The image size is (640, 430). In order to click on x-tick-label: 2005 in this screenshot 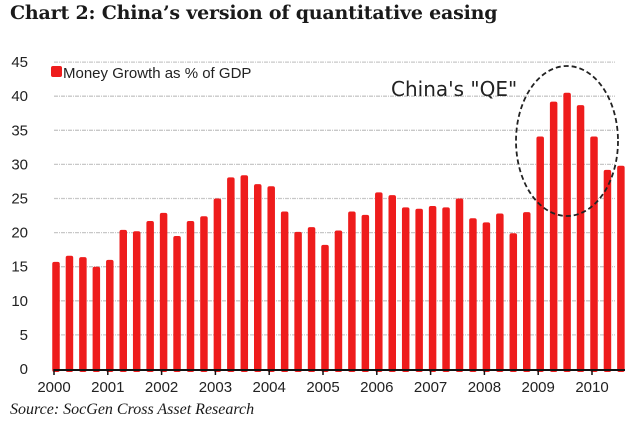, I will do `click(322, 387)`.